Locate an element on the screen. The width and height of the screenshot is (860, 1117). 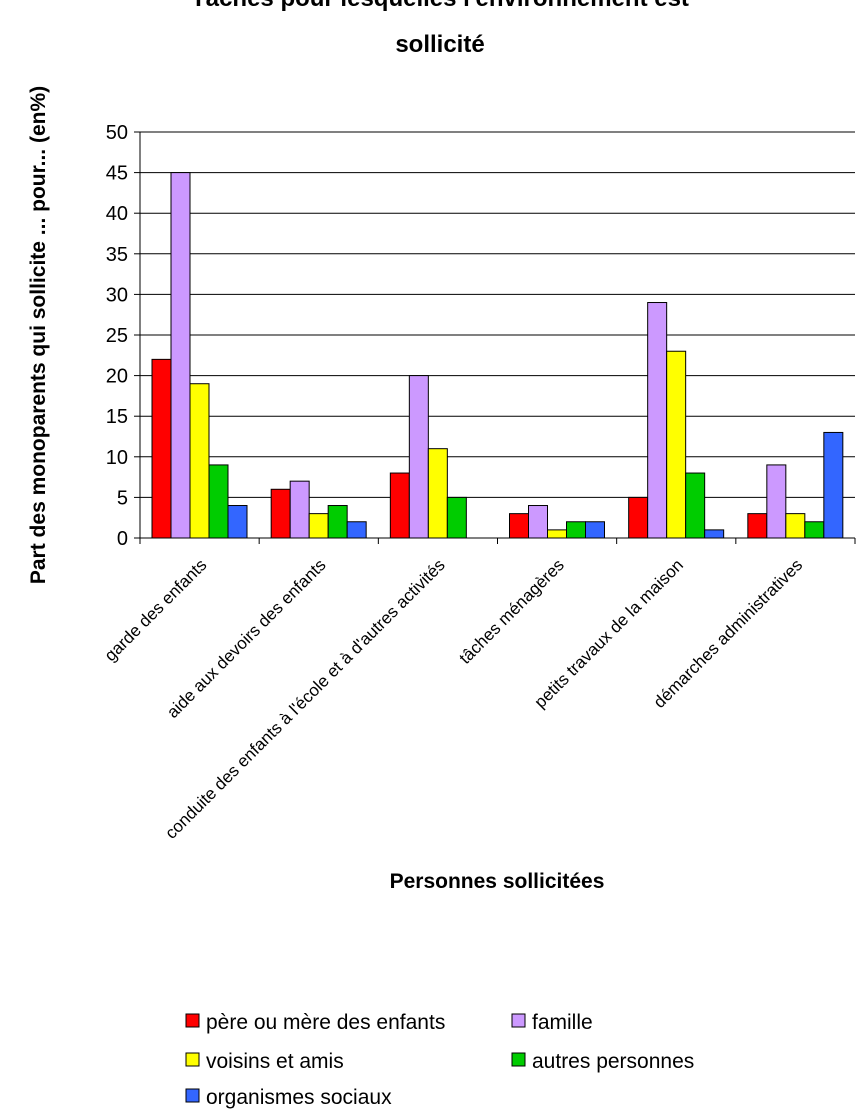
legend-label: famille is located at coordinates (562, 1022).